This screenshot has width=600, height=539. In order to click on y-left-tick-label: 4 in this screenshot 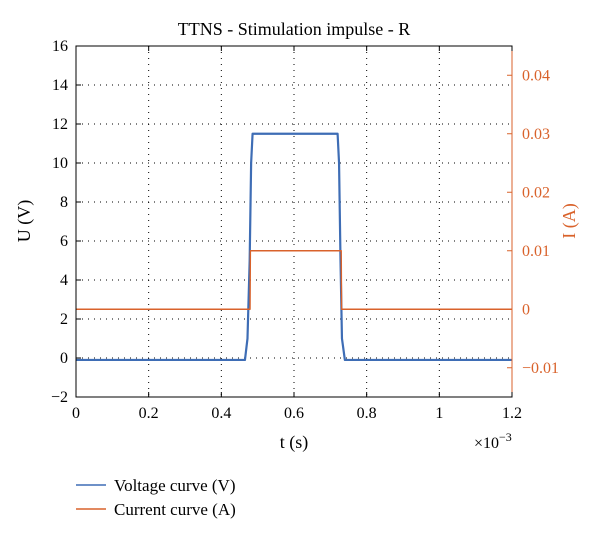, I will do `click(64, 280)`.